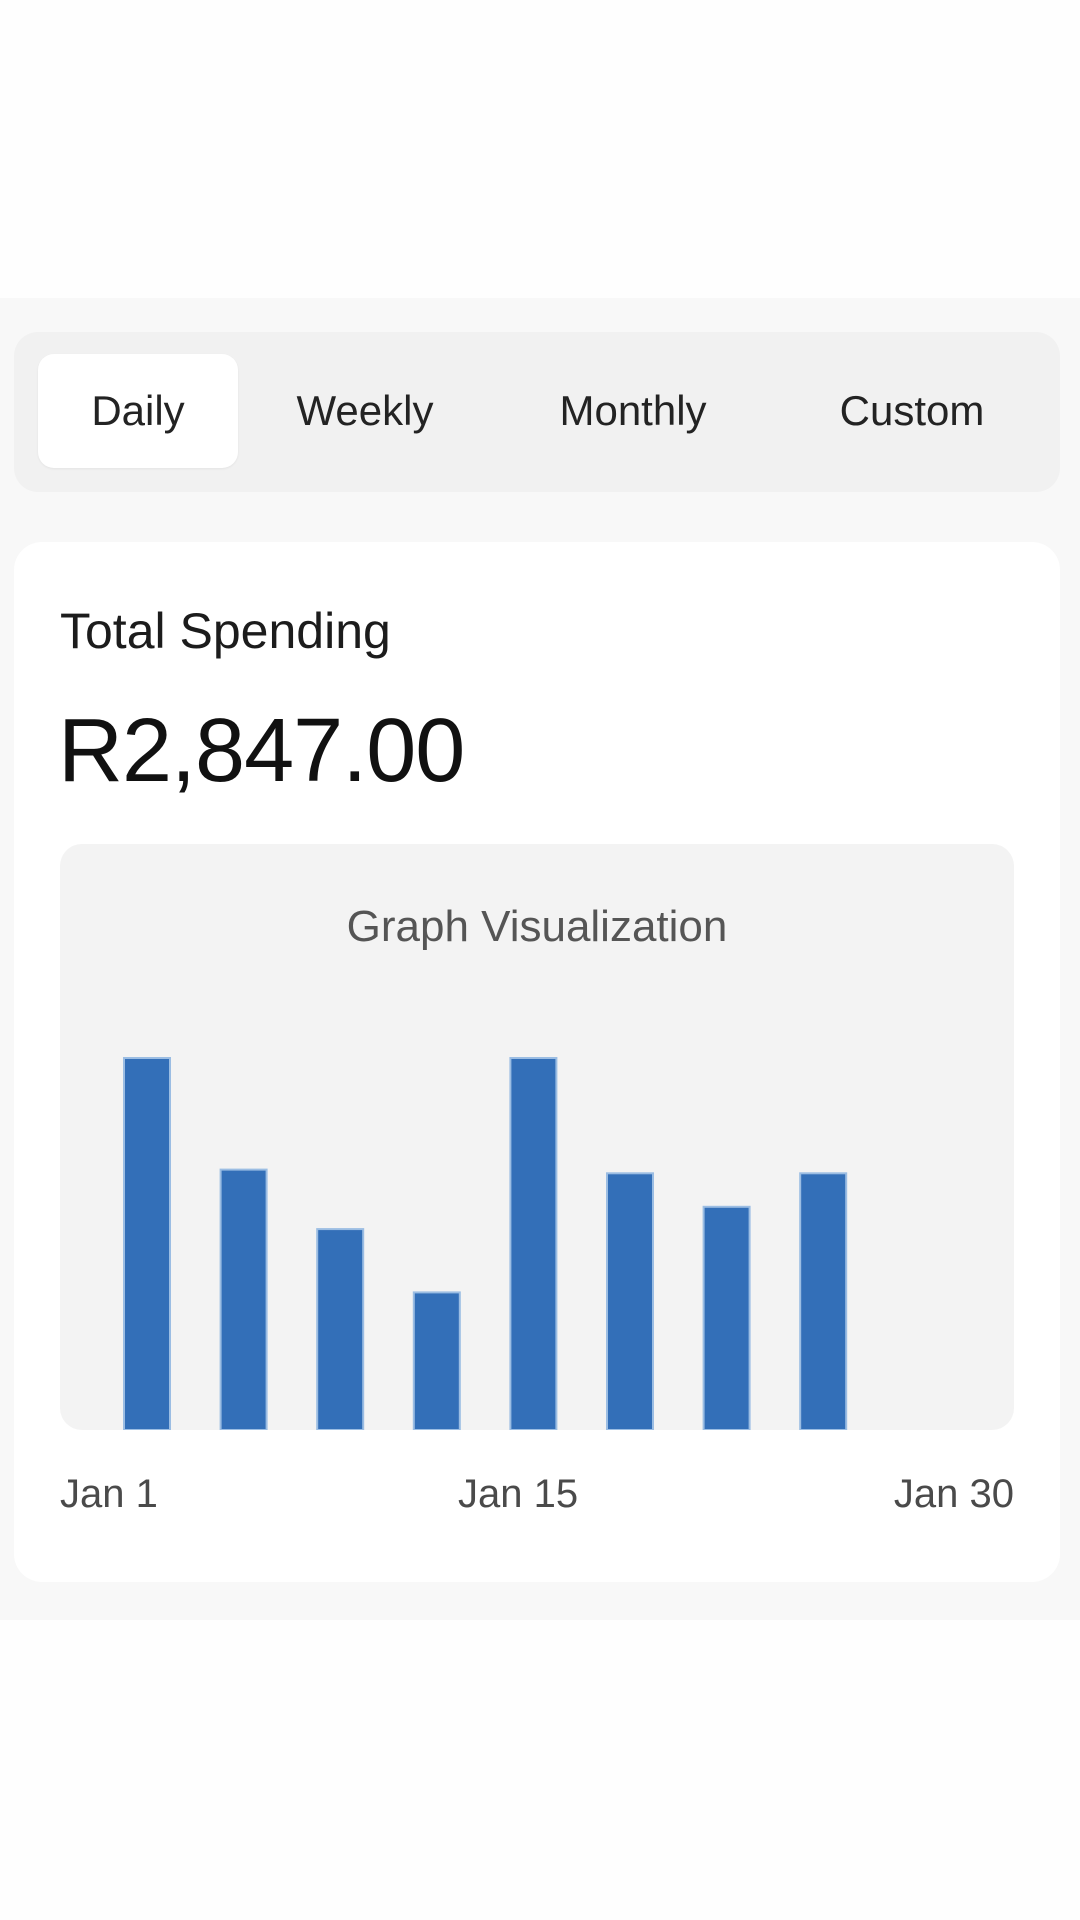 Image resolution: width=1080 pixels, height=1920 pixels. I want to click on tab-daily: Daily, so click(138, 411).